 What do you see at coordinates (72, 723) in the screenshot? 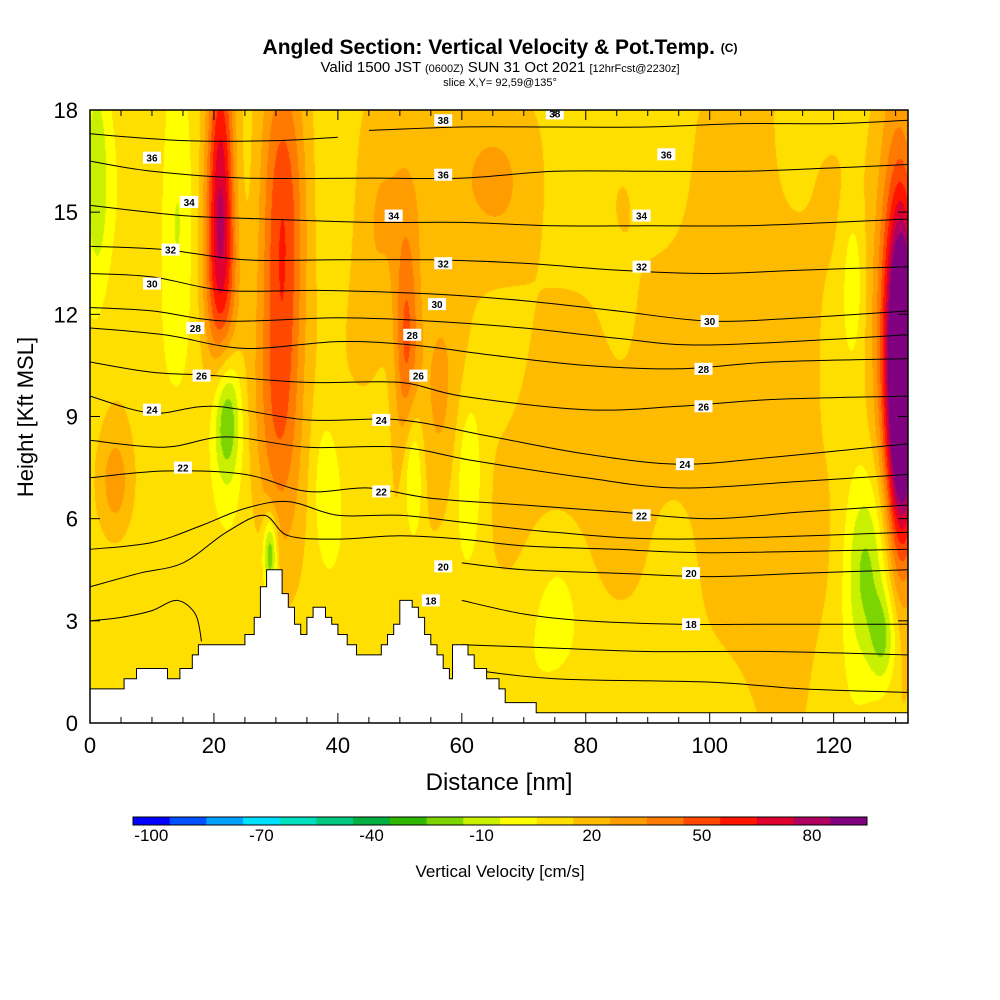
I see `y-tick-label: 0` at bounding box center [72, 723].